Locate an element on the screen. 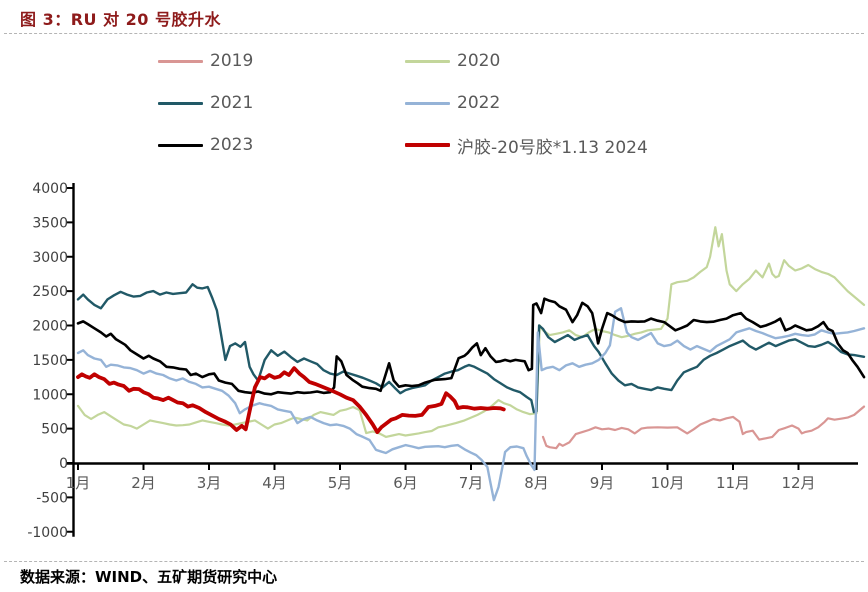 Image resolution: width=868 pixels, height=592 pixels. data-source: 数据来源：WIND、五矿期货研究中心 is located at coordinates (149, 577).